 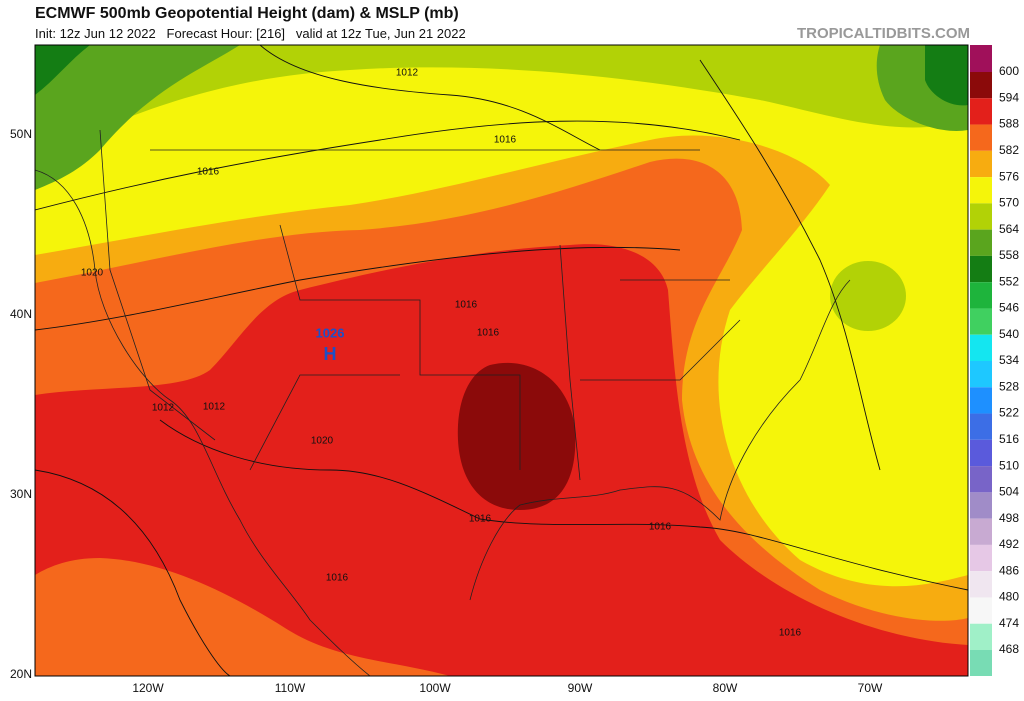 I want to click on longitude-label: 70W, so click(x=870, y=688).